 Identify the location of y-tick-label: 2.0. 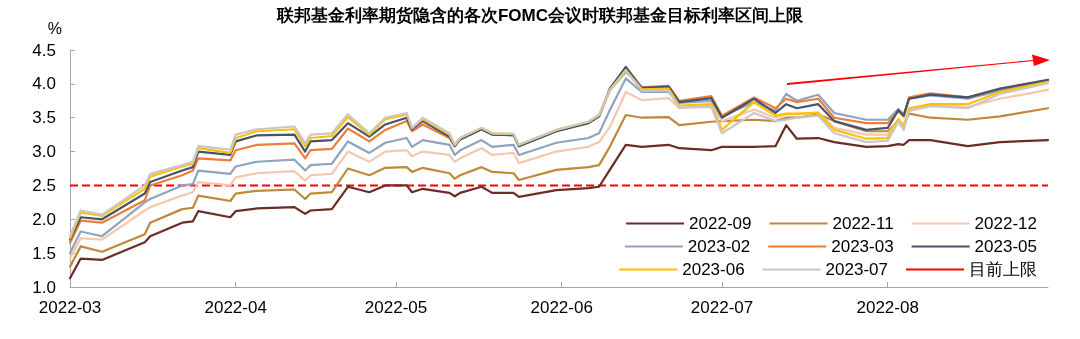
(44, 219).